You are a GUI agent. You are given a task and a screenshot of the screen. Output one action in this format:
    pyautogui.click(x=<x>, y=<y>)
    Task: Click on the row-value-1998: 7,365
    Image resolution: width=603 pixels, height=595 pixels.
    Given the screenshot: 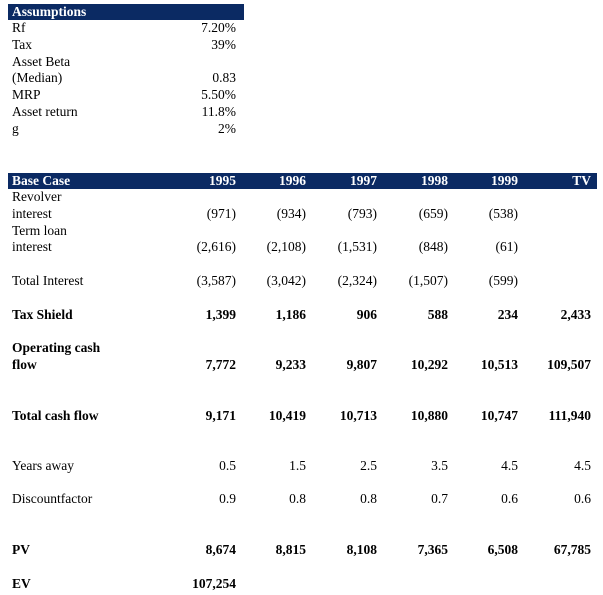 What is the action you would take?
    pyautogui.click(x=432, y=549)
    